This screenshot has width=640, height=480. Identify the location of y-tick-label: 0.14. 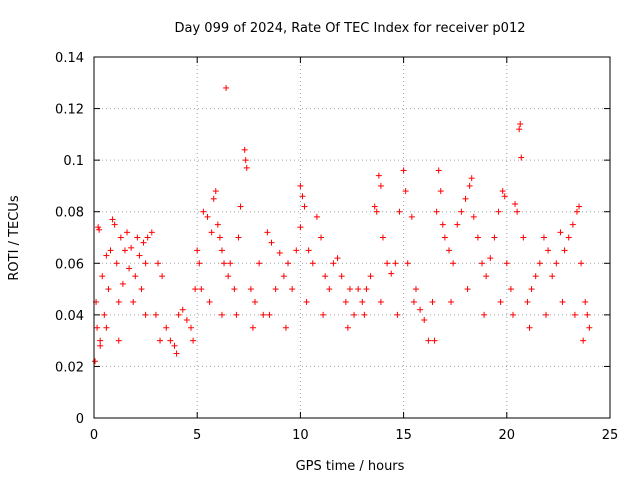
(69, 58).